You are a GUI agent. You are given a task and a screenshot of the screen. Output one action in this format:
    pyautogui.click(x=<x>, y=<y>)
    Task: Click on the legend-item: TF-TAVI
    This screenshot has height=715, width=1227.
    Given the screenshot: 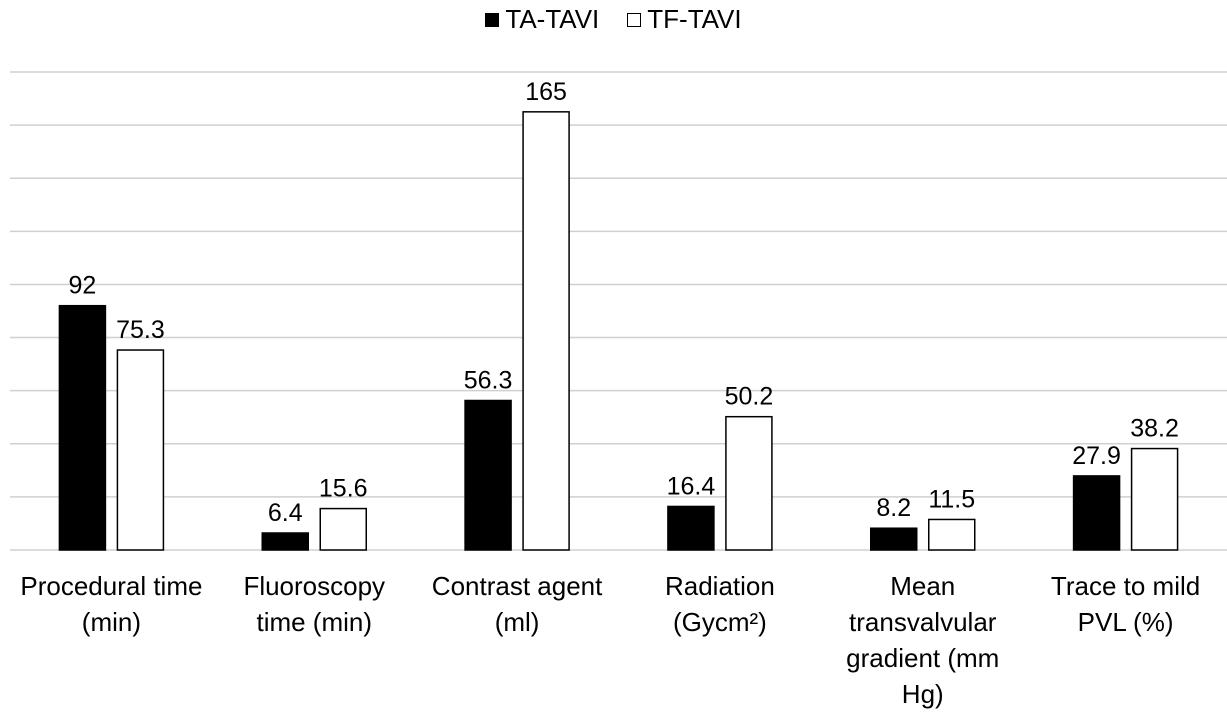 What is the action you would take?
    pyautogui.click(x=684, y=19)
    